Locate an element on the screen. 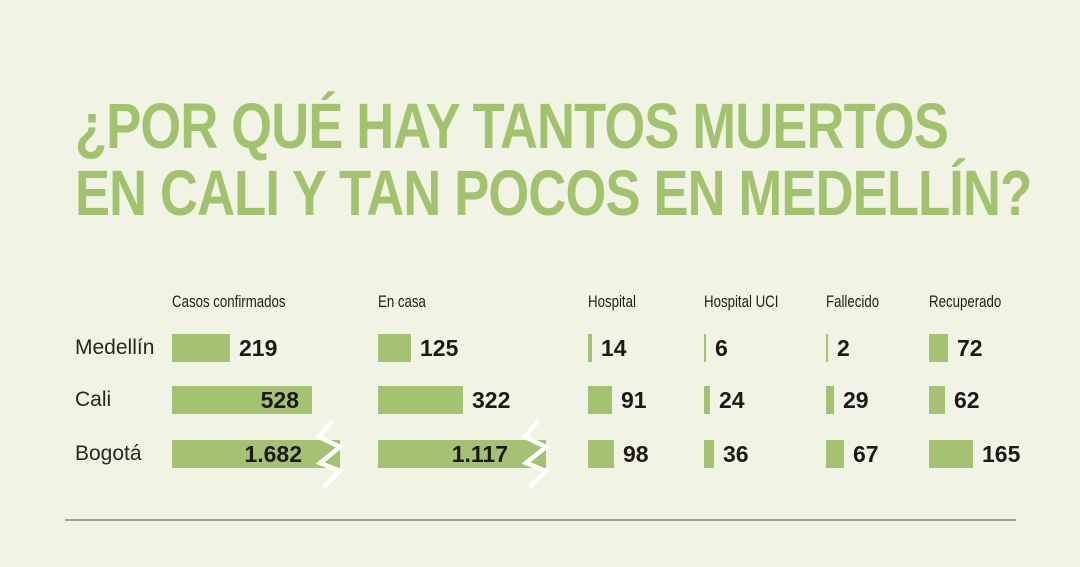 Image resolution: width=1080 pixels, height=567 pixels. column-header-fallecido: Fallecido is located at coordinates (853, 301).